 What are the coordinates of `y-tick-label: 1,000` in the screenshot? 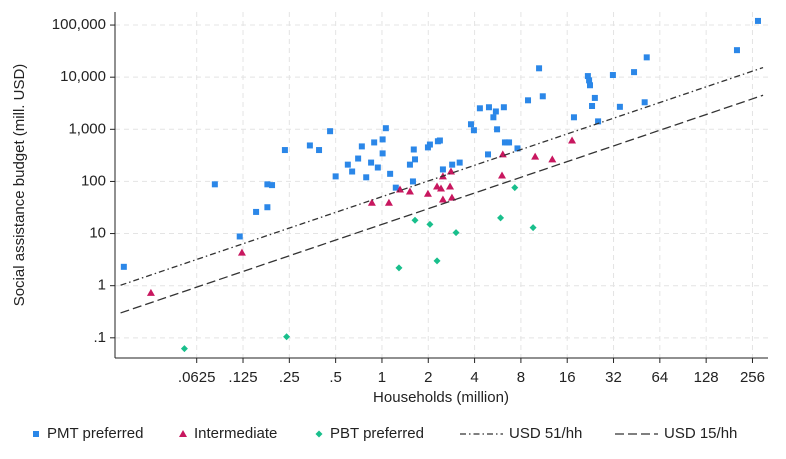 It's located at (87, 128).